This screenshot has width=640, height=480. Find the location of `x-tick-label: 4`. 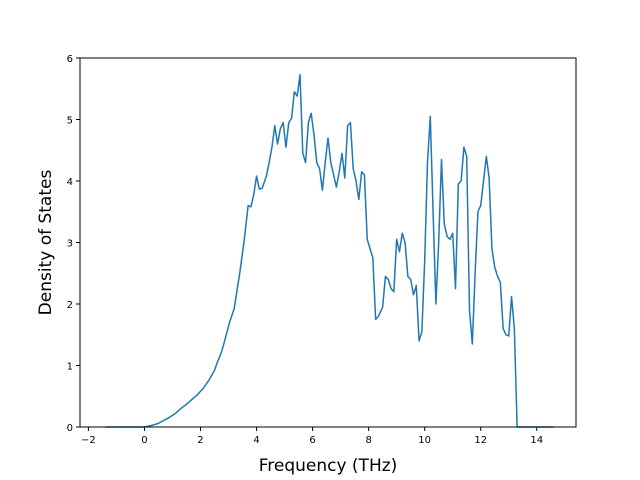

x-tick-label: 4 is located at coordinates (256, 440).